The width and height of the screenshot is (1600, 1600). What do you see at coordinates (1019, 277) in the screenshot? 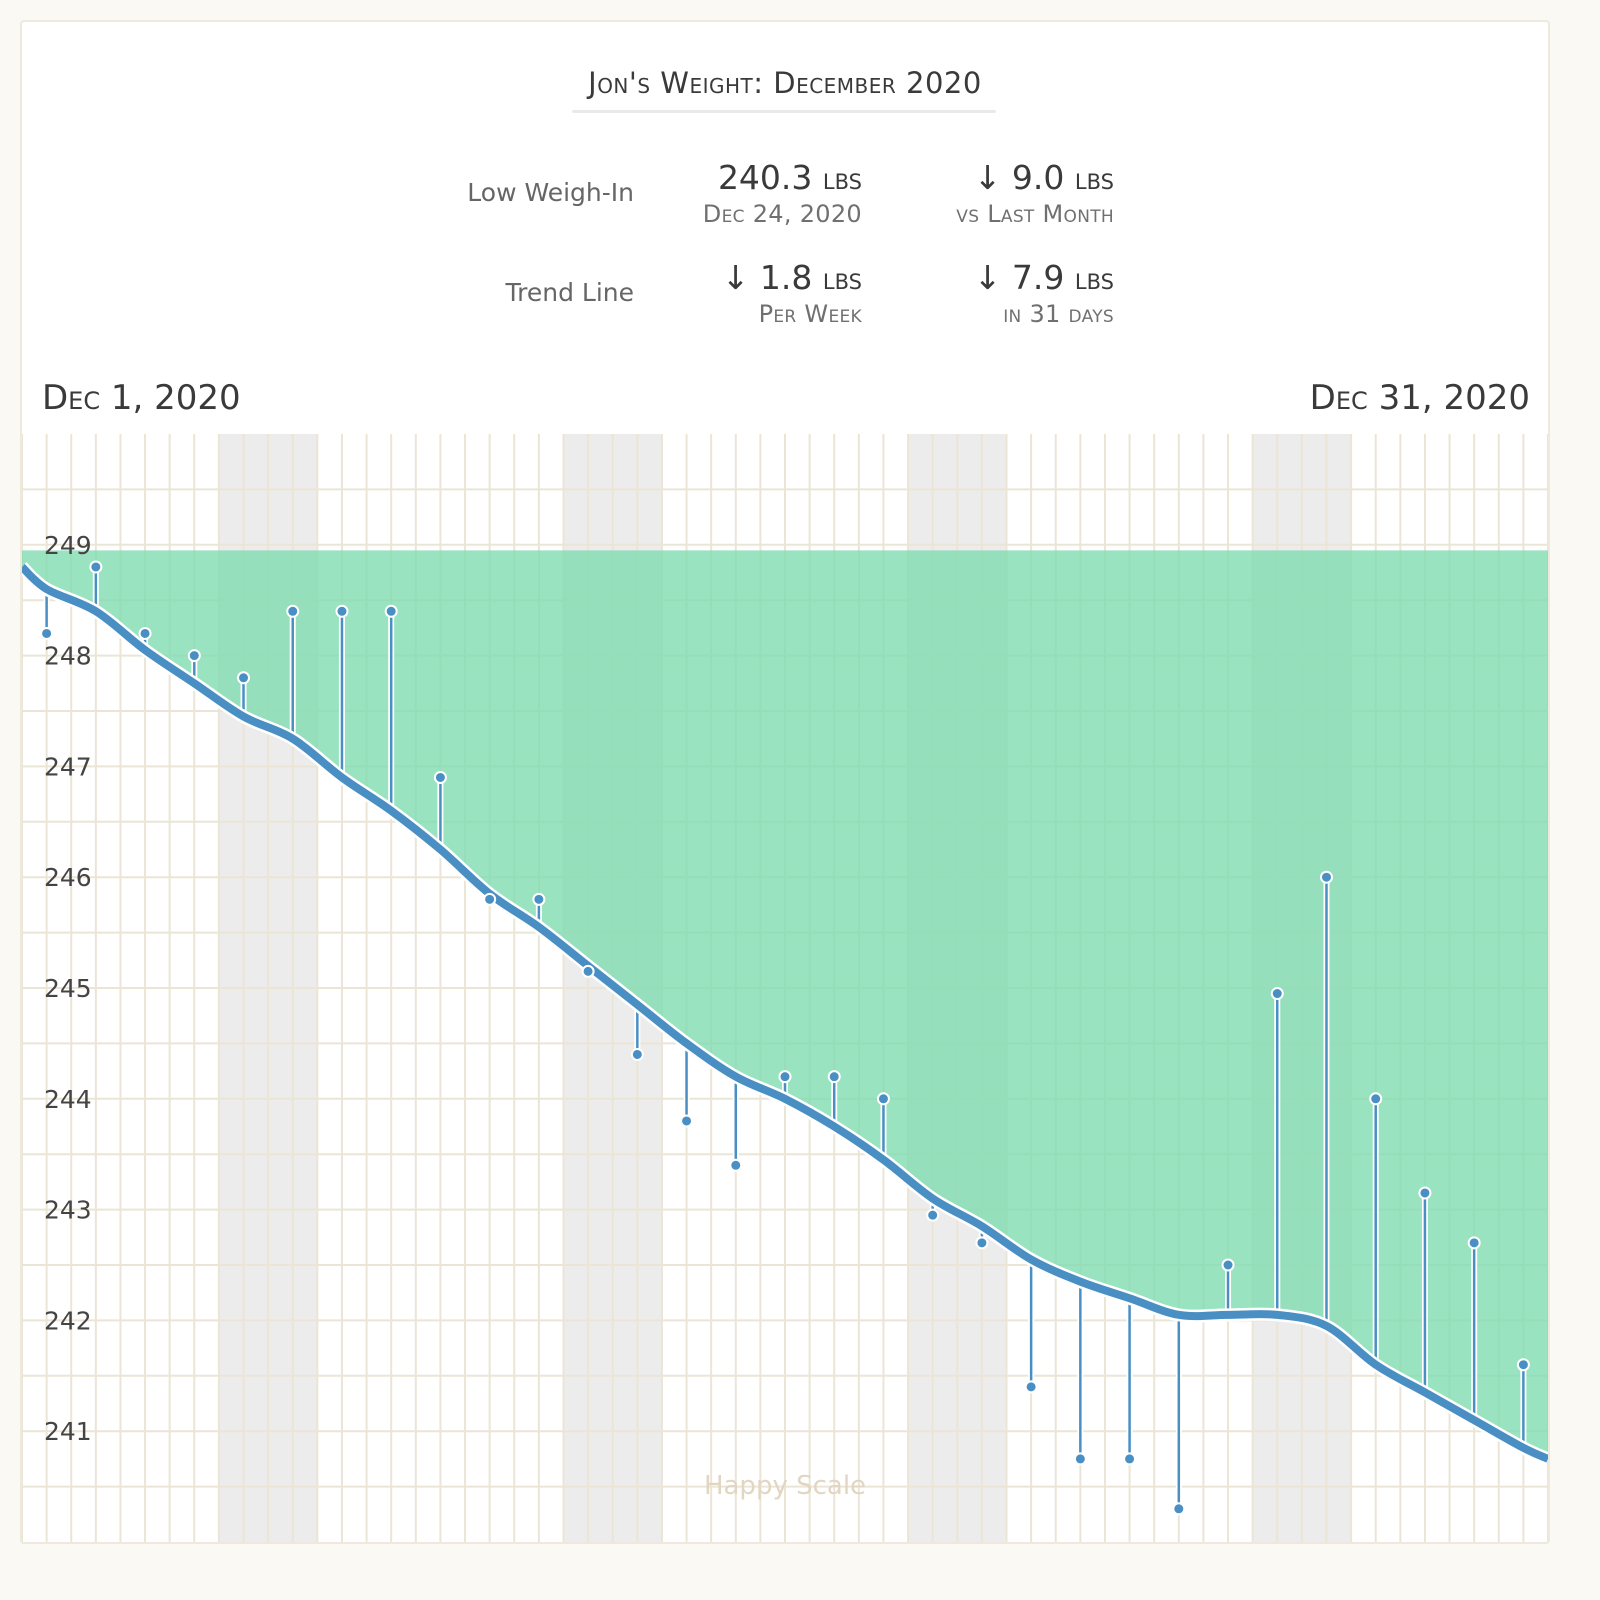
I see `total-change-number: ↓ 7.9` at bounding box center [1019, 277].